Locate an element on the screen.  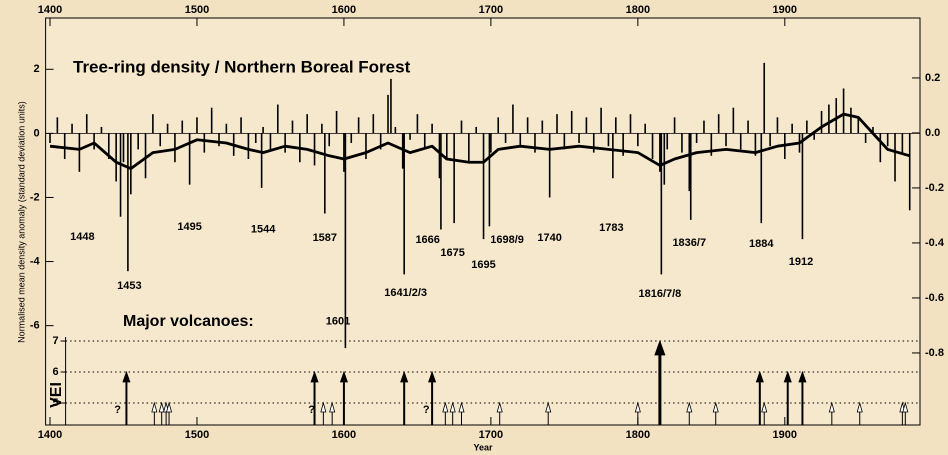
uncertain-mark: ? is located at coordinates (311, 410).